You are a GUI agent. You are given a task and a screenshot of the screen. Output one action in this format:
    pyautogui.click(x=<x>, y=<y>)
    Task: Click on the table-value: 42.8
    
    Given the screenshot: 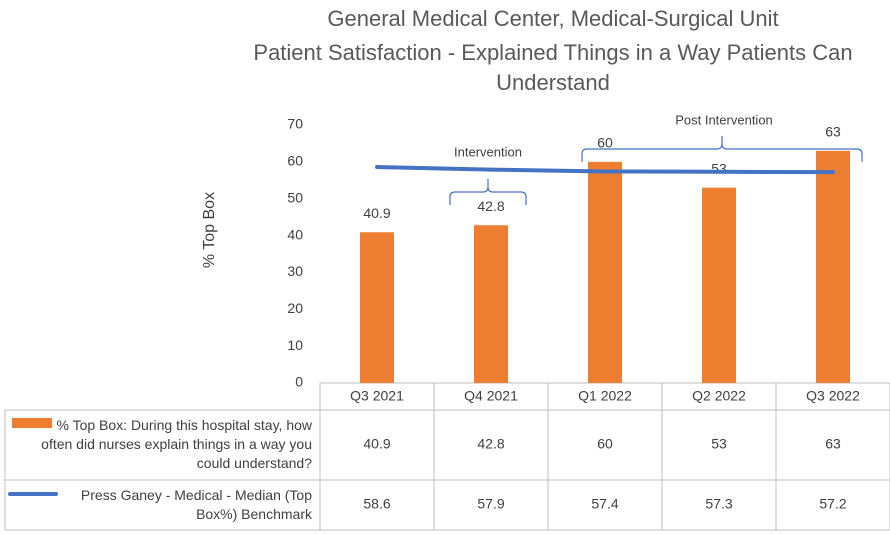 What is the action you would take?
    pyautogui.click(x=490, y=444)
    